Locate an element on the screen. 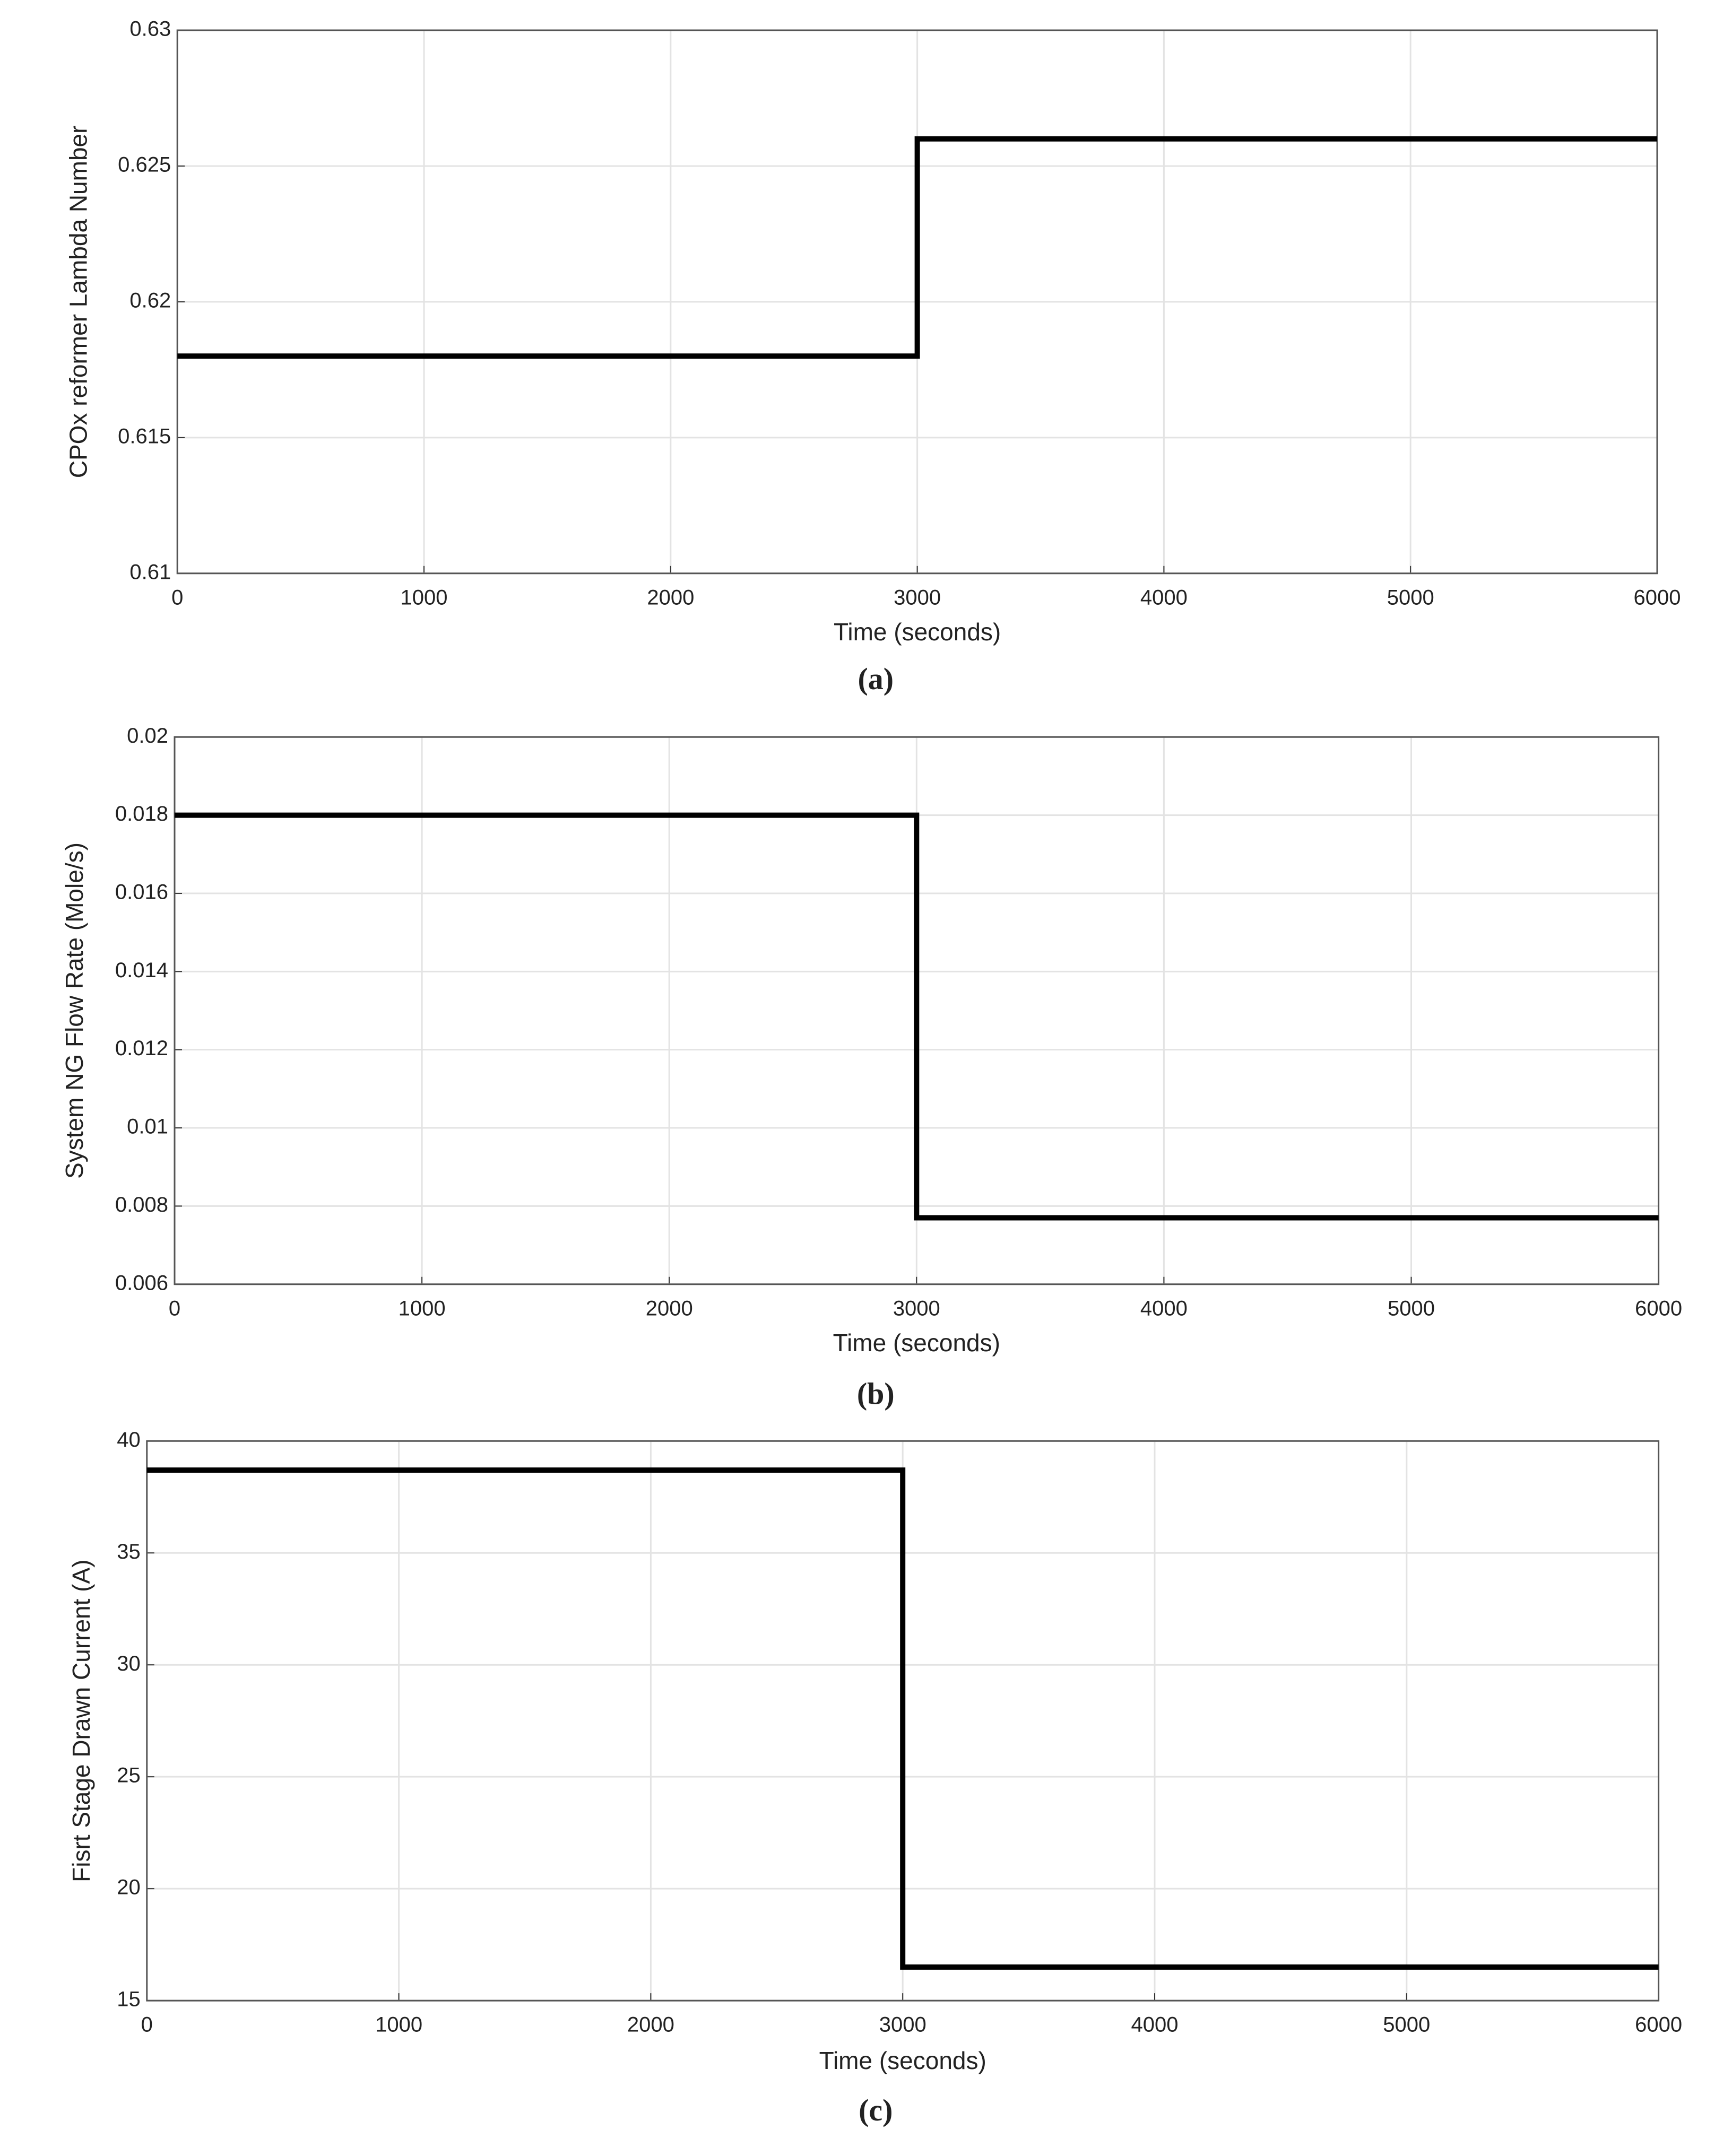 The height and width of the screenshot is (2156, 1732). y-tick-label: 0.02 is located at coordinates (147, 735).